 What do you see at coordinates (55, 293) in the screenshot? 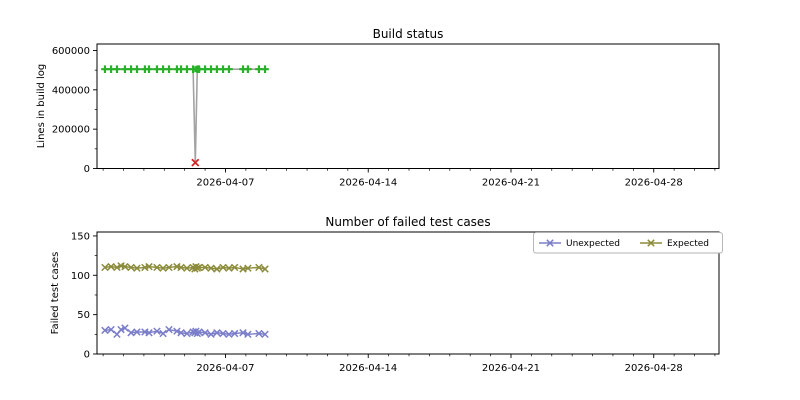
I see `y-axis-label-1: Failed test cases` at bounding box center [55, 293].